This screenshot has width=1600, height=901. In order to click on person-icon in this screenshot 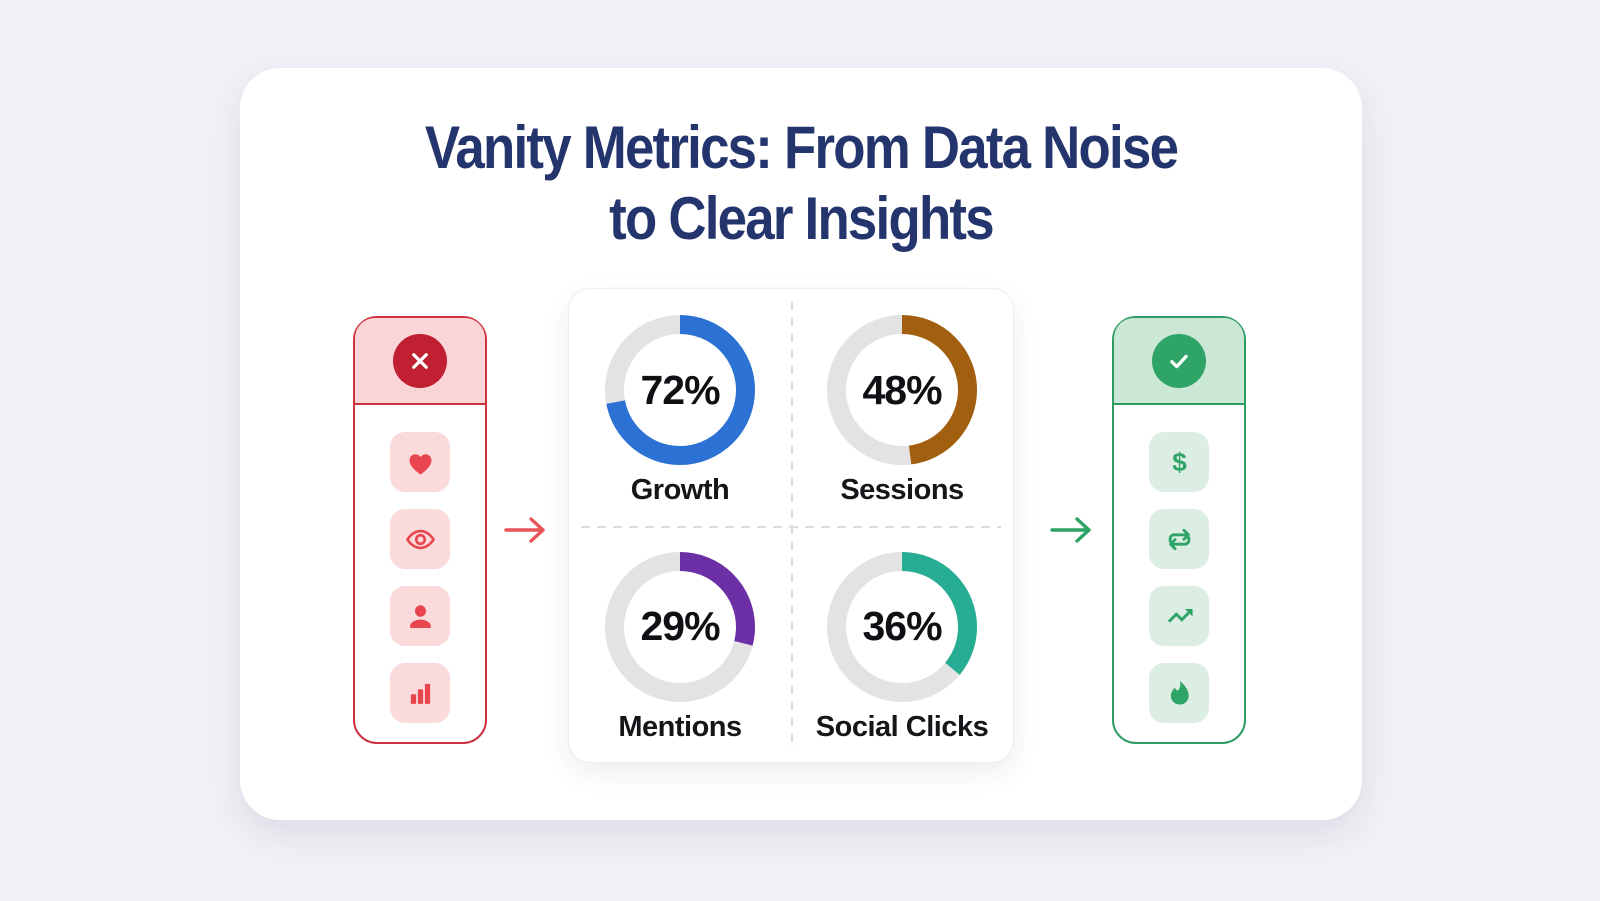, I will do `click(420, 616)`.